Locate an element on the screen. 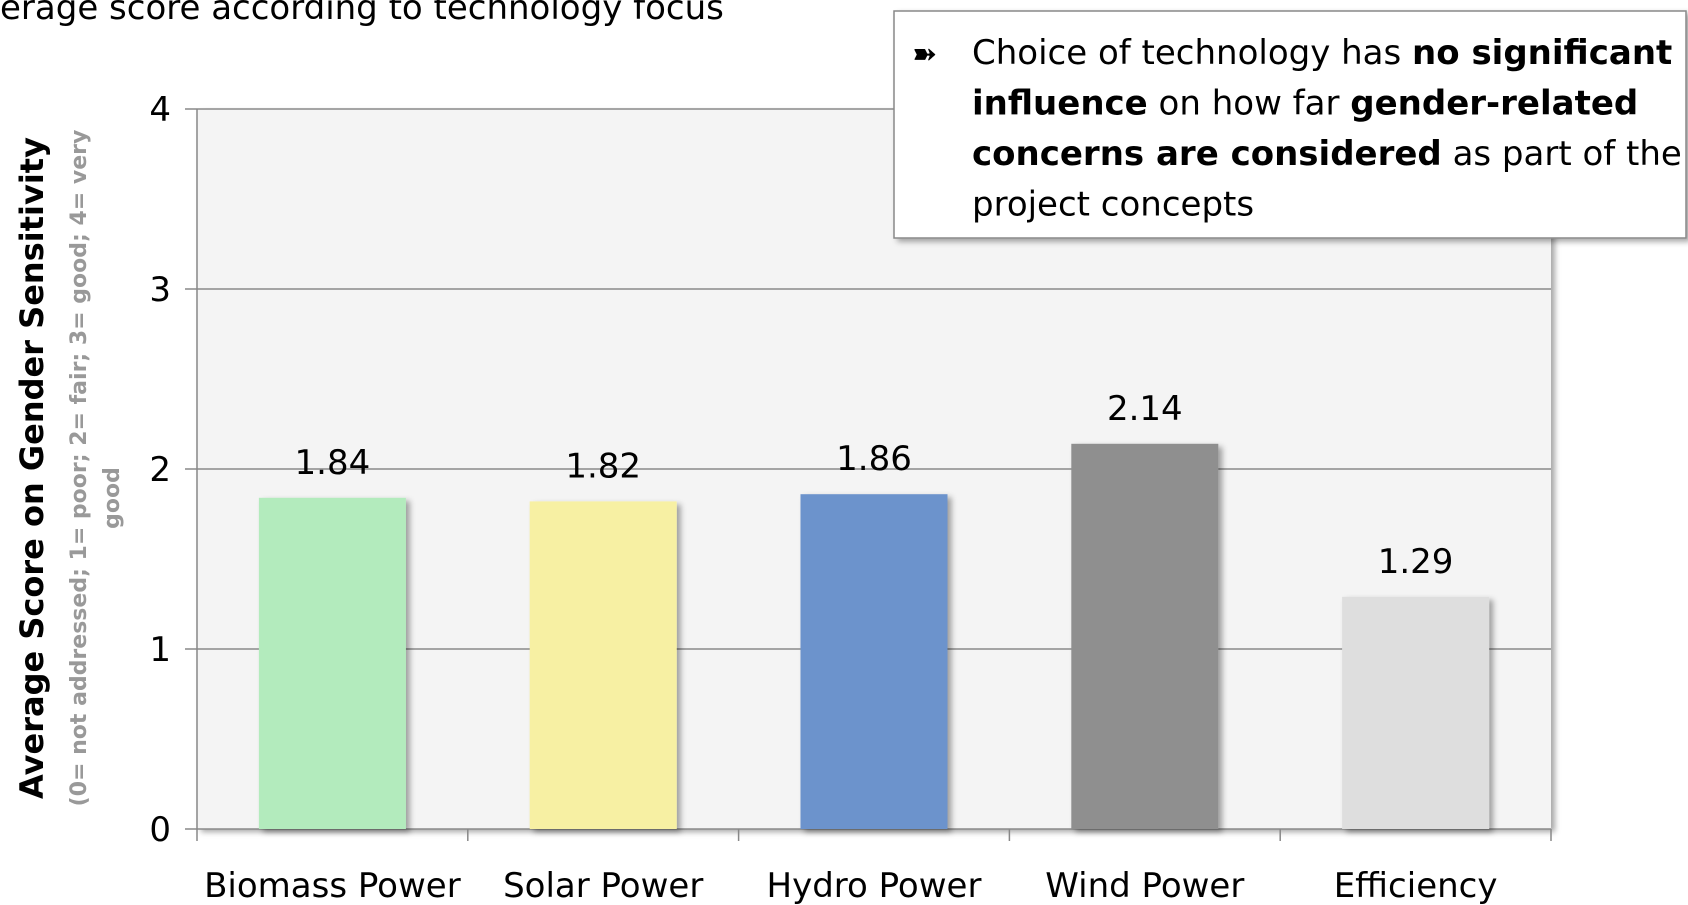  y-tick-label: 4 is located at coordinates (160, 110).